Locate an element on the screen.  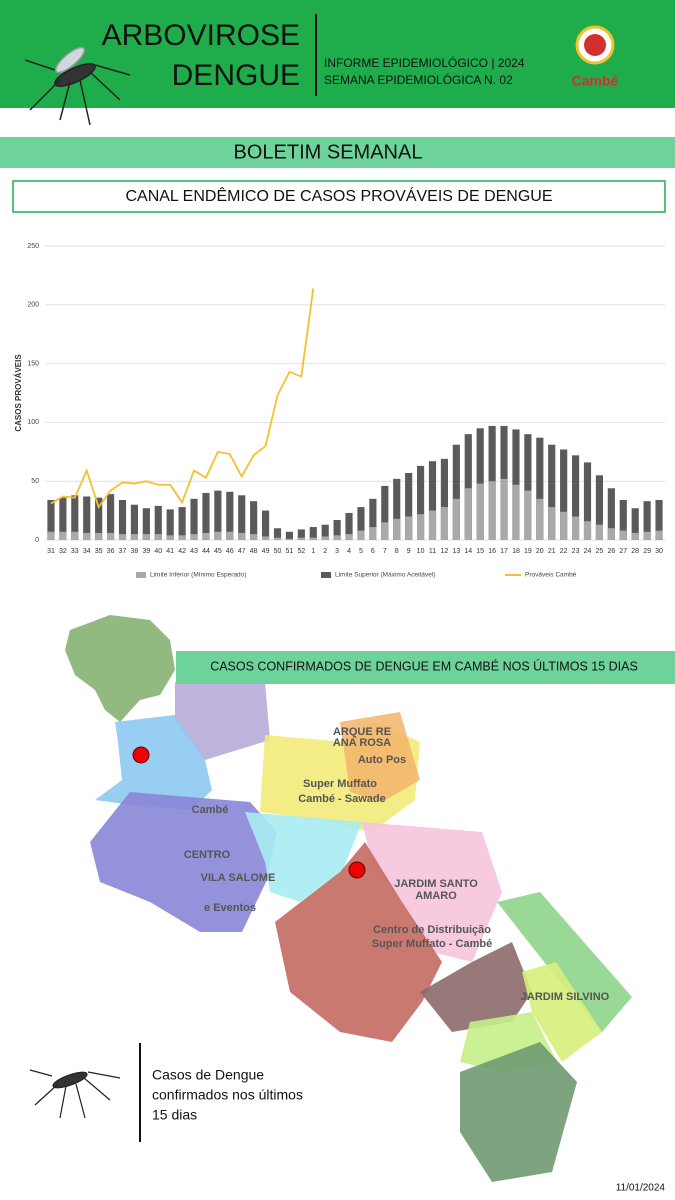
note-text: confirmados nos últimos is located at coordinates (227, 1095).